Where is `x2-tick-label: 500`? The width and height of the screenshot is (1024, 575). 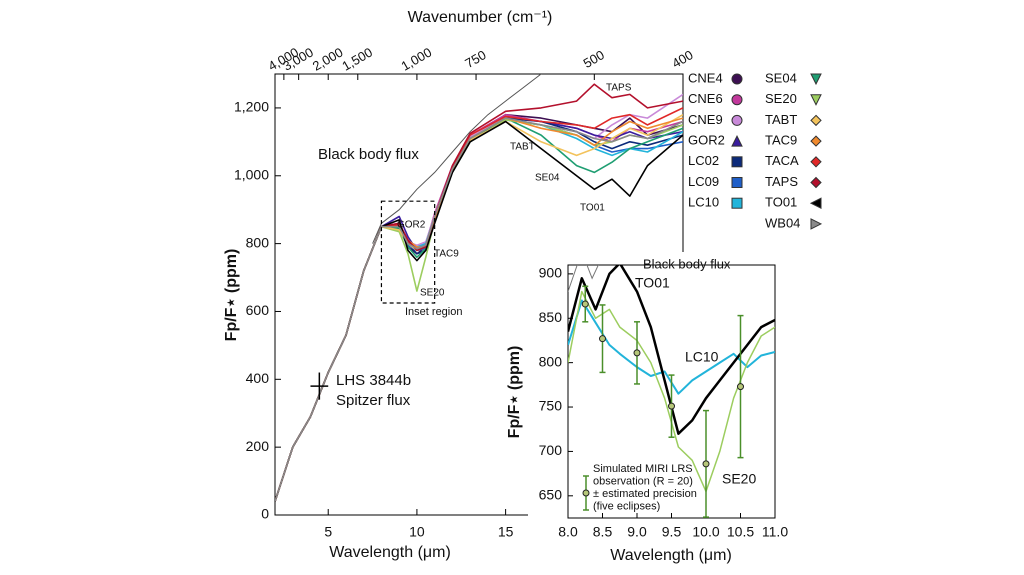
x2-tick-label: 500 is located at coordinates (594, 59).